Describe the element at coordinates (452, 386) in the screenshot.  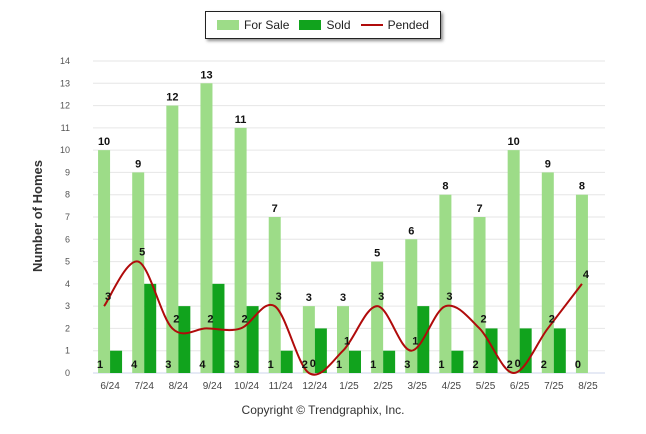
I see `x-tick-label: 4/25` at that location.